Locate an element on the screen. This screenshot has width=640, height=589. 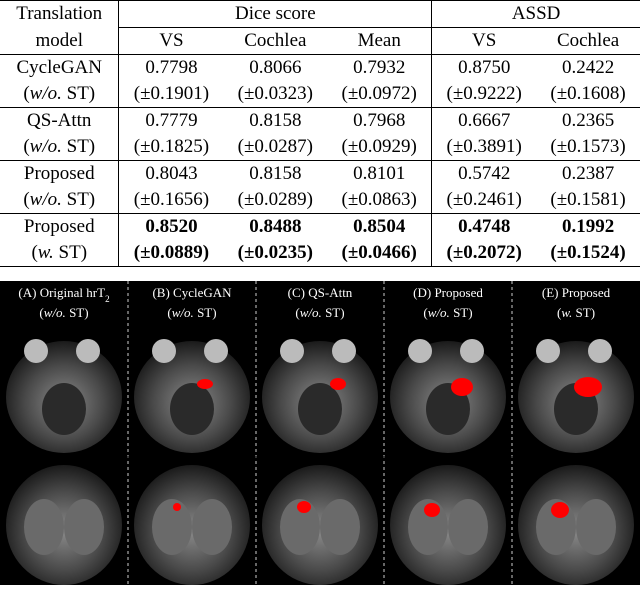
value-cell: 0.8520 is located at coordinates (171, 226).